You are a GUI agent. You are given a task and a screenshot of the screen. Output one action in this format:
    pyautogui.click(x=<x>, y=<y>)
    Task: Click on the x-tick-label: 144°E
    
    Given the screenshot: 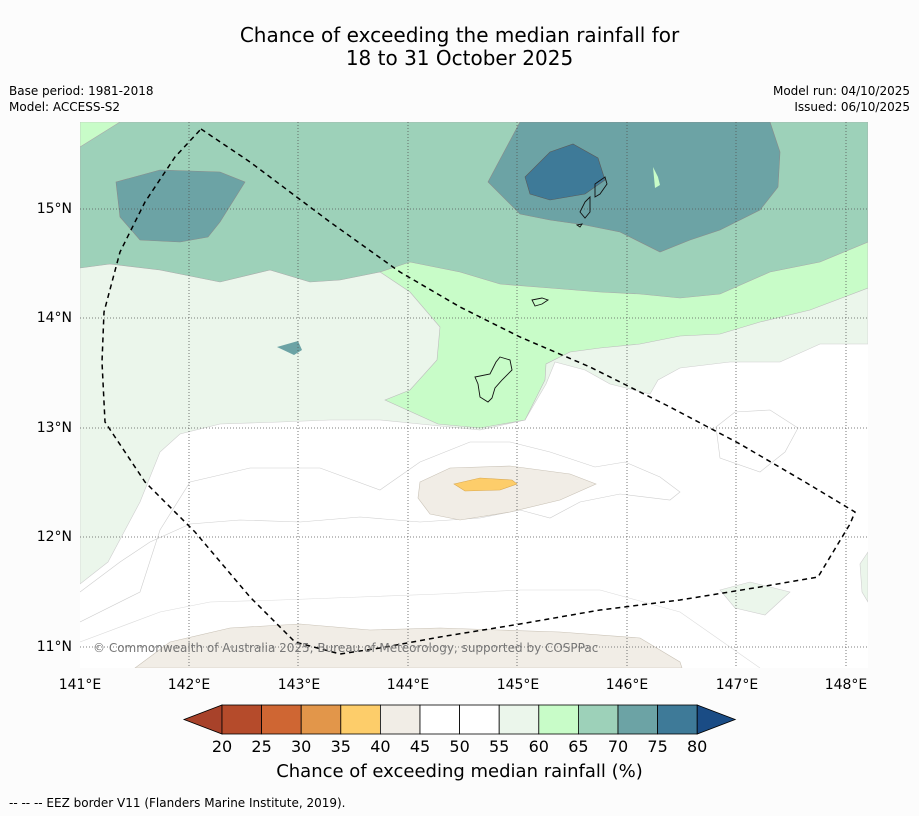 What is the action you would take?
    pyautogui.click(x=408, y=685)
    